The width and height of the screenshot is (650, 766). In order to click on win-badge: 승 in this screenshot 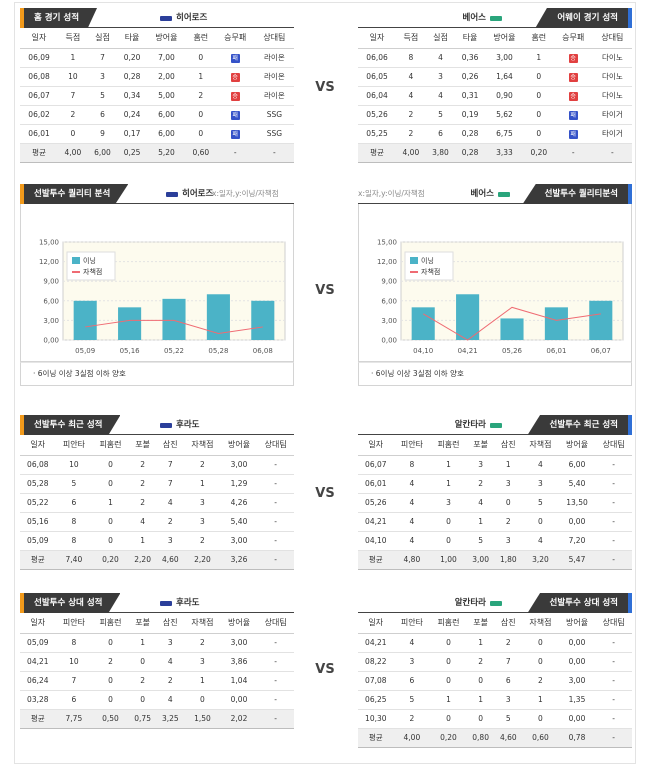, I will do `click(573, 77)`.